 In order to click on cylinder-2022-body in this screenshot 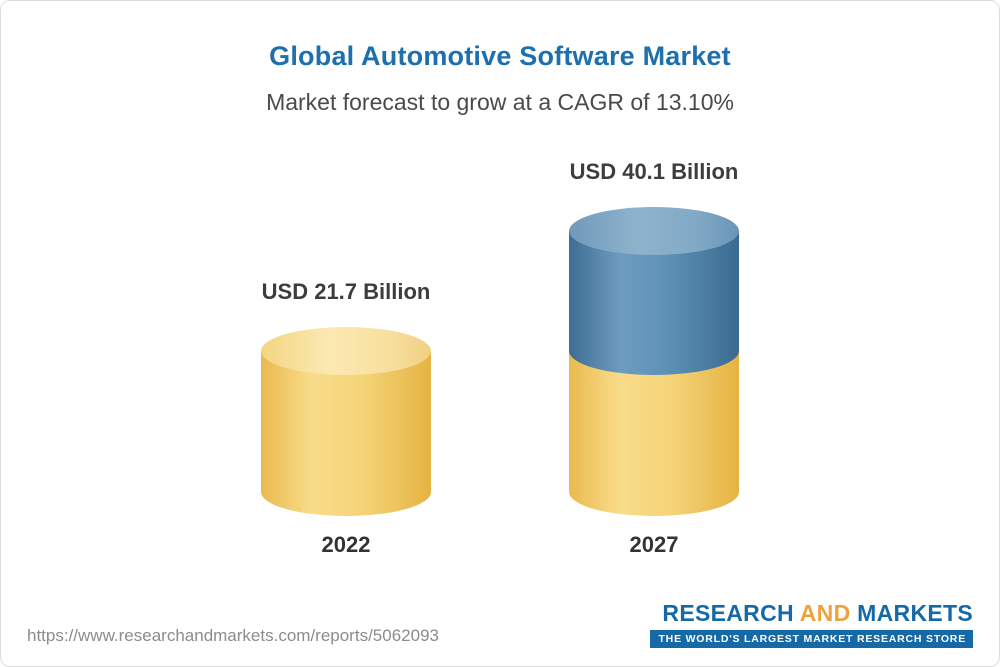, I will do `click(346, 433)`.